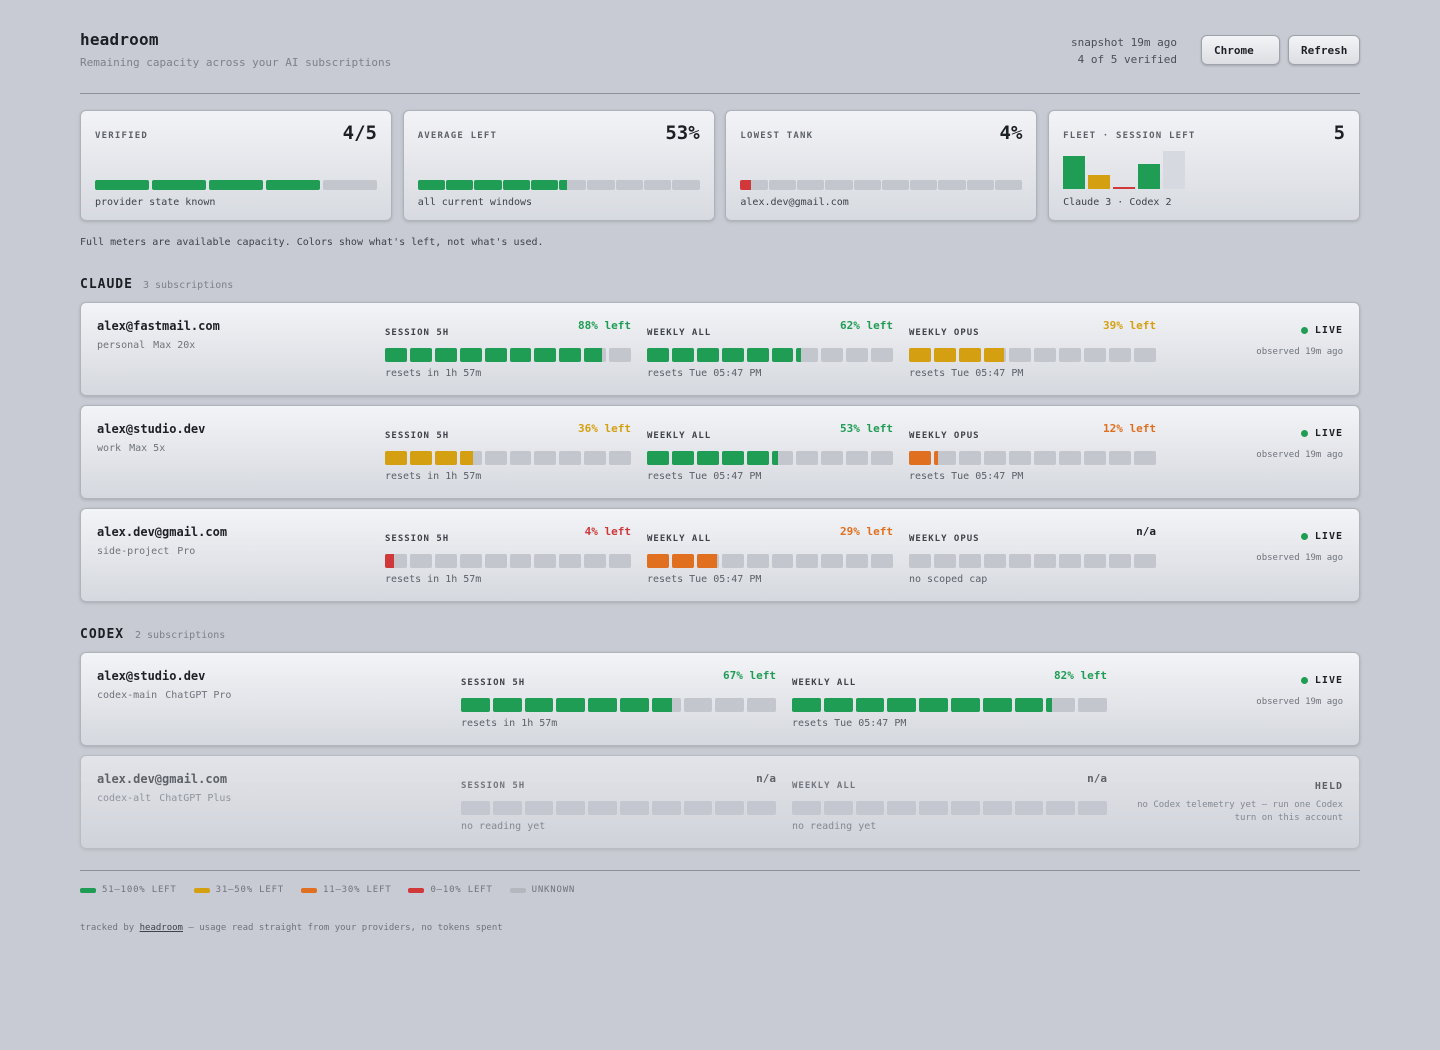 This screenshot has width=1440, height=1050. Describe the element at coordinates (450, 890) in the screenshot. I see `legend-item: 0–10% LEFT` at that location.